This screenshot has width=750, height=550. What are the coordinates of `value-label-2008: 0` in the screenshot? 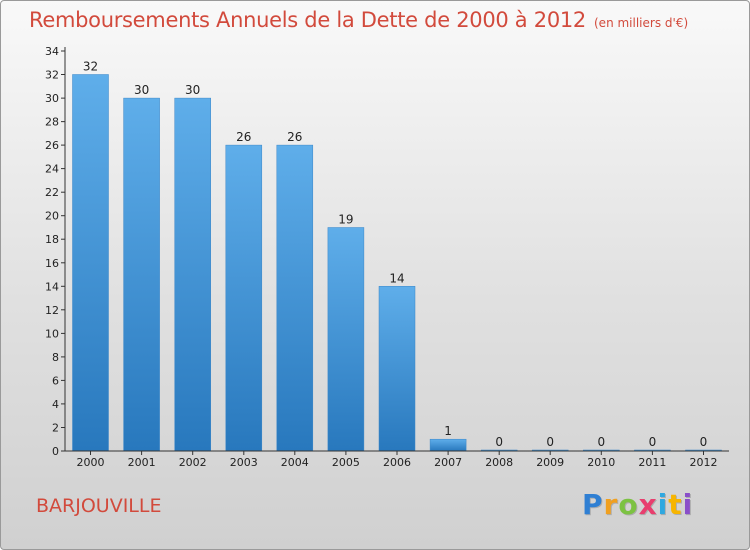 It's located at (499, 442).